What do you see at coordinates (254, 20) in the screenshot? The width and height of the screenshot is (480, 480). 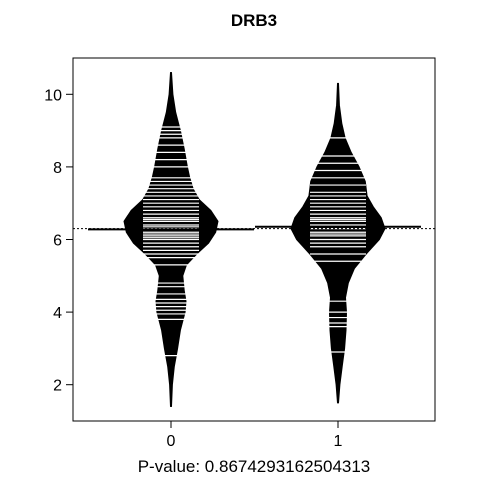 I see `chart-title: DRB3` at bounding box center [254, 20].